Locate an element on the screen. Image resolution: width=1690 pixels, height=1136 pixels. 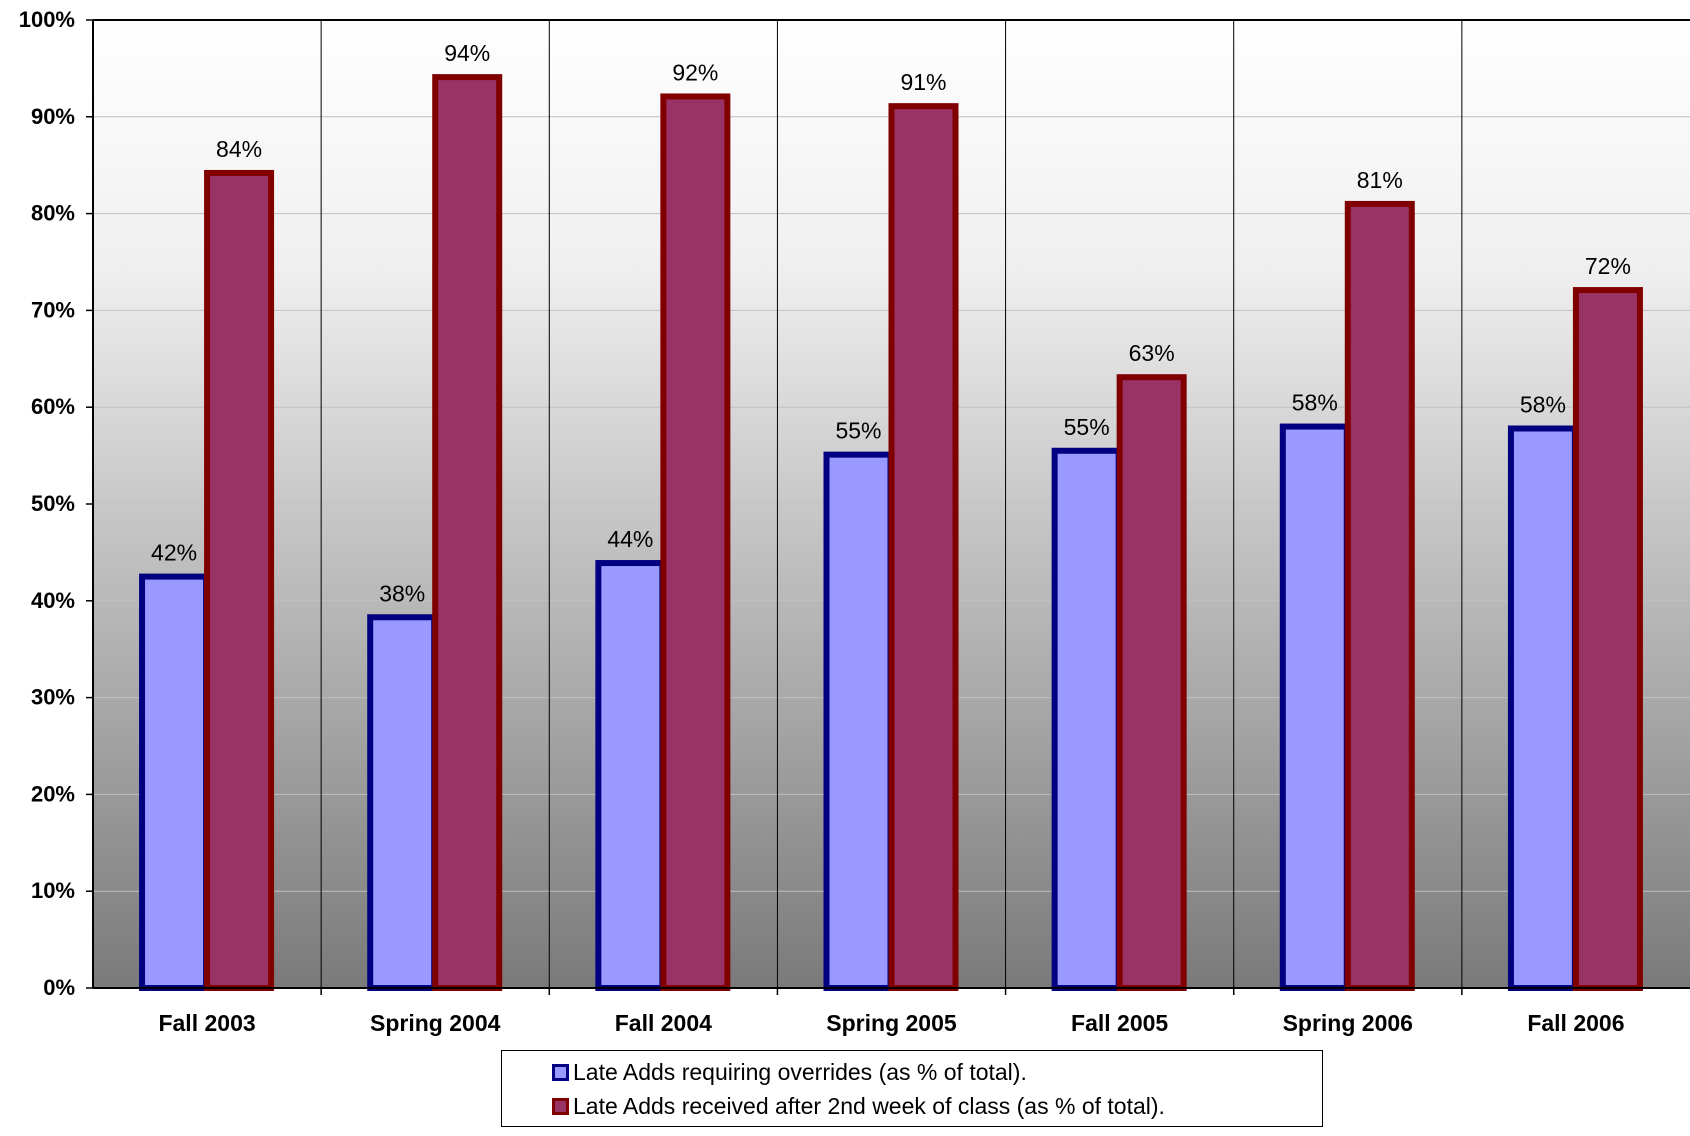
x-tick-label: Fall 2003 is located at coordinates (206, 1023).